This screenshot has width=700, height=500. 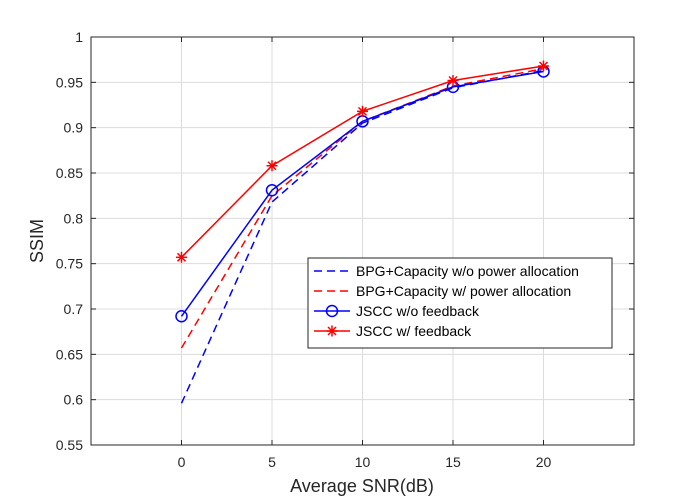 What do you see at coordinates (69, 445) in the screenshot?
I see `y-tick-label: 0.55` at bounding box center [69, 445].